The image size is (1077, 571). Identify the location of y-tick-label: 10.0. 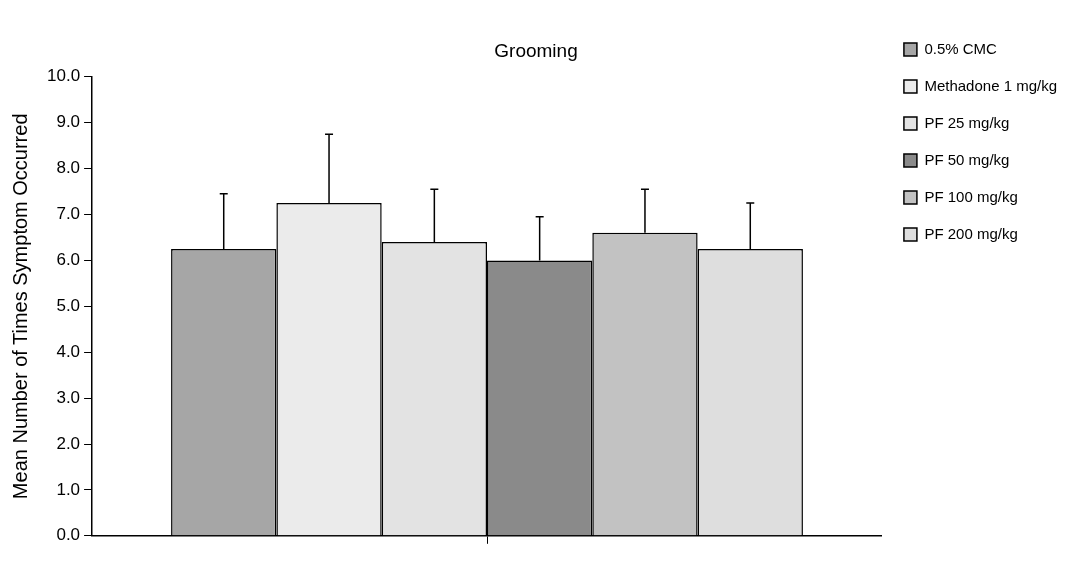
(63, 76).